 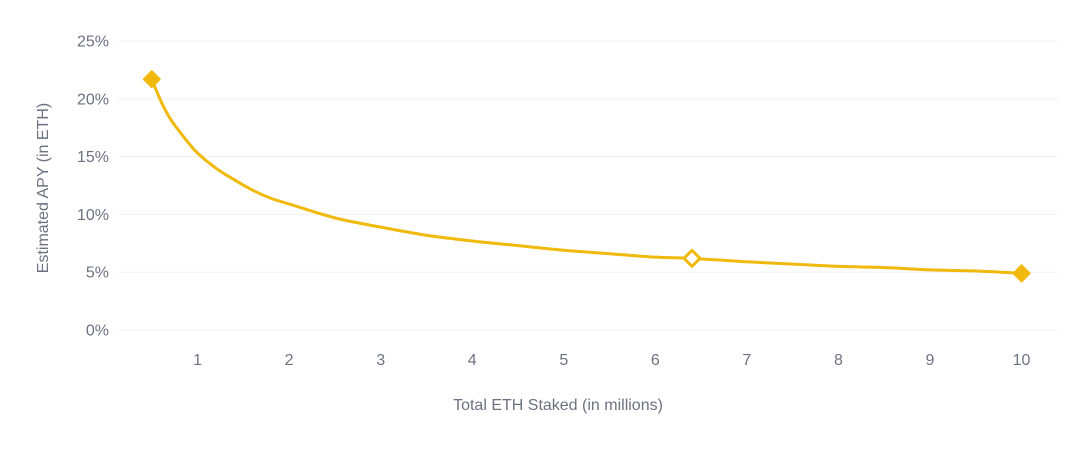 I want to click on y-tick-label: 10%, so click(x=93, y=215).